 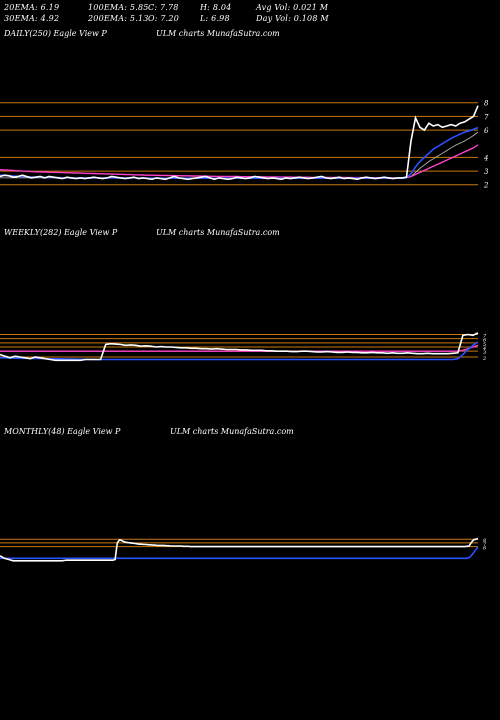 I want to click on header-200ema: 200EMA: 5.13, so click(x=118, y=18).